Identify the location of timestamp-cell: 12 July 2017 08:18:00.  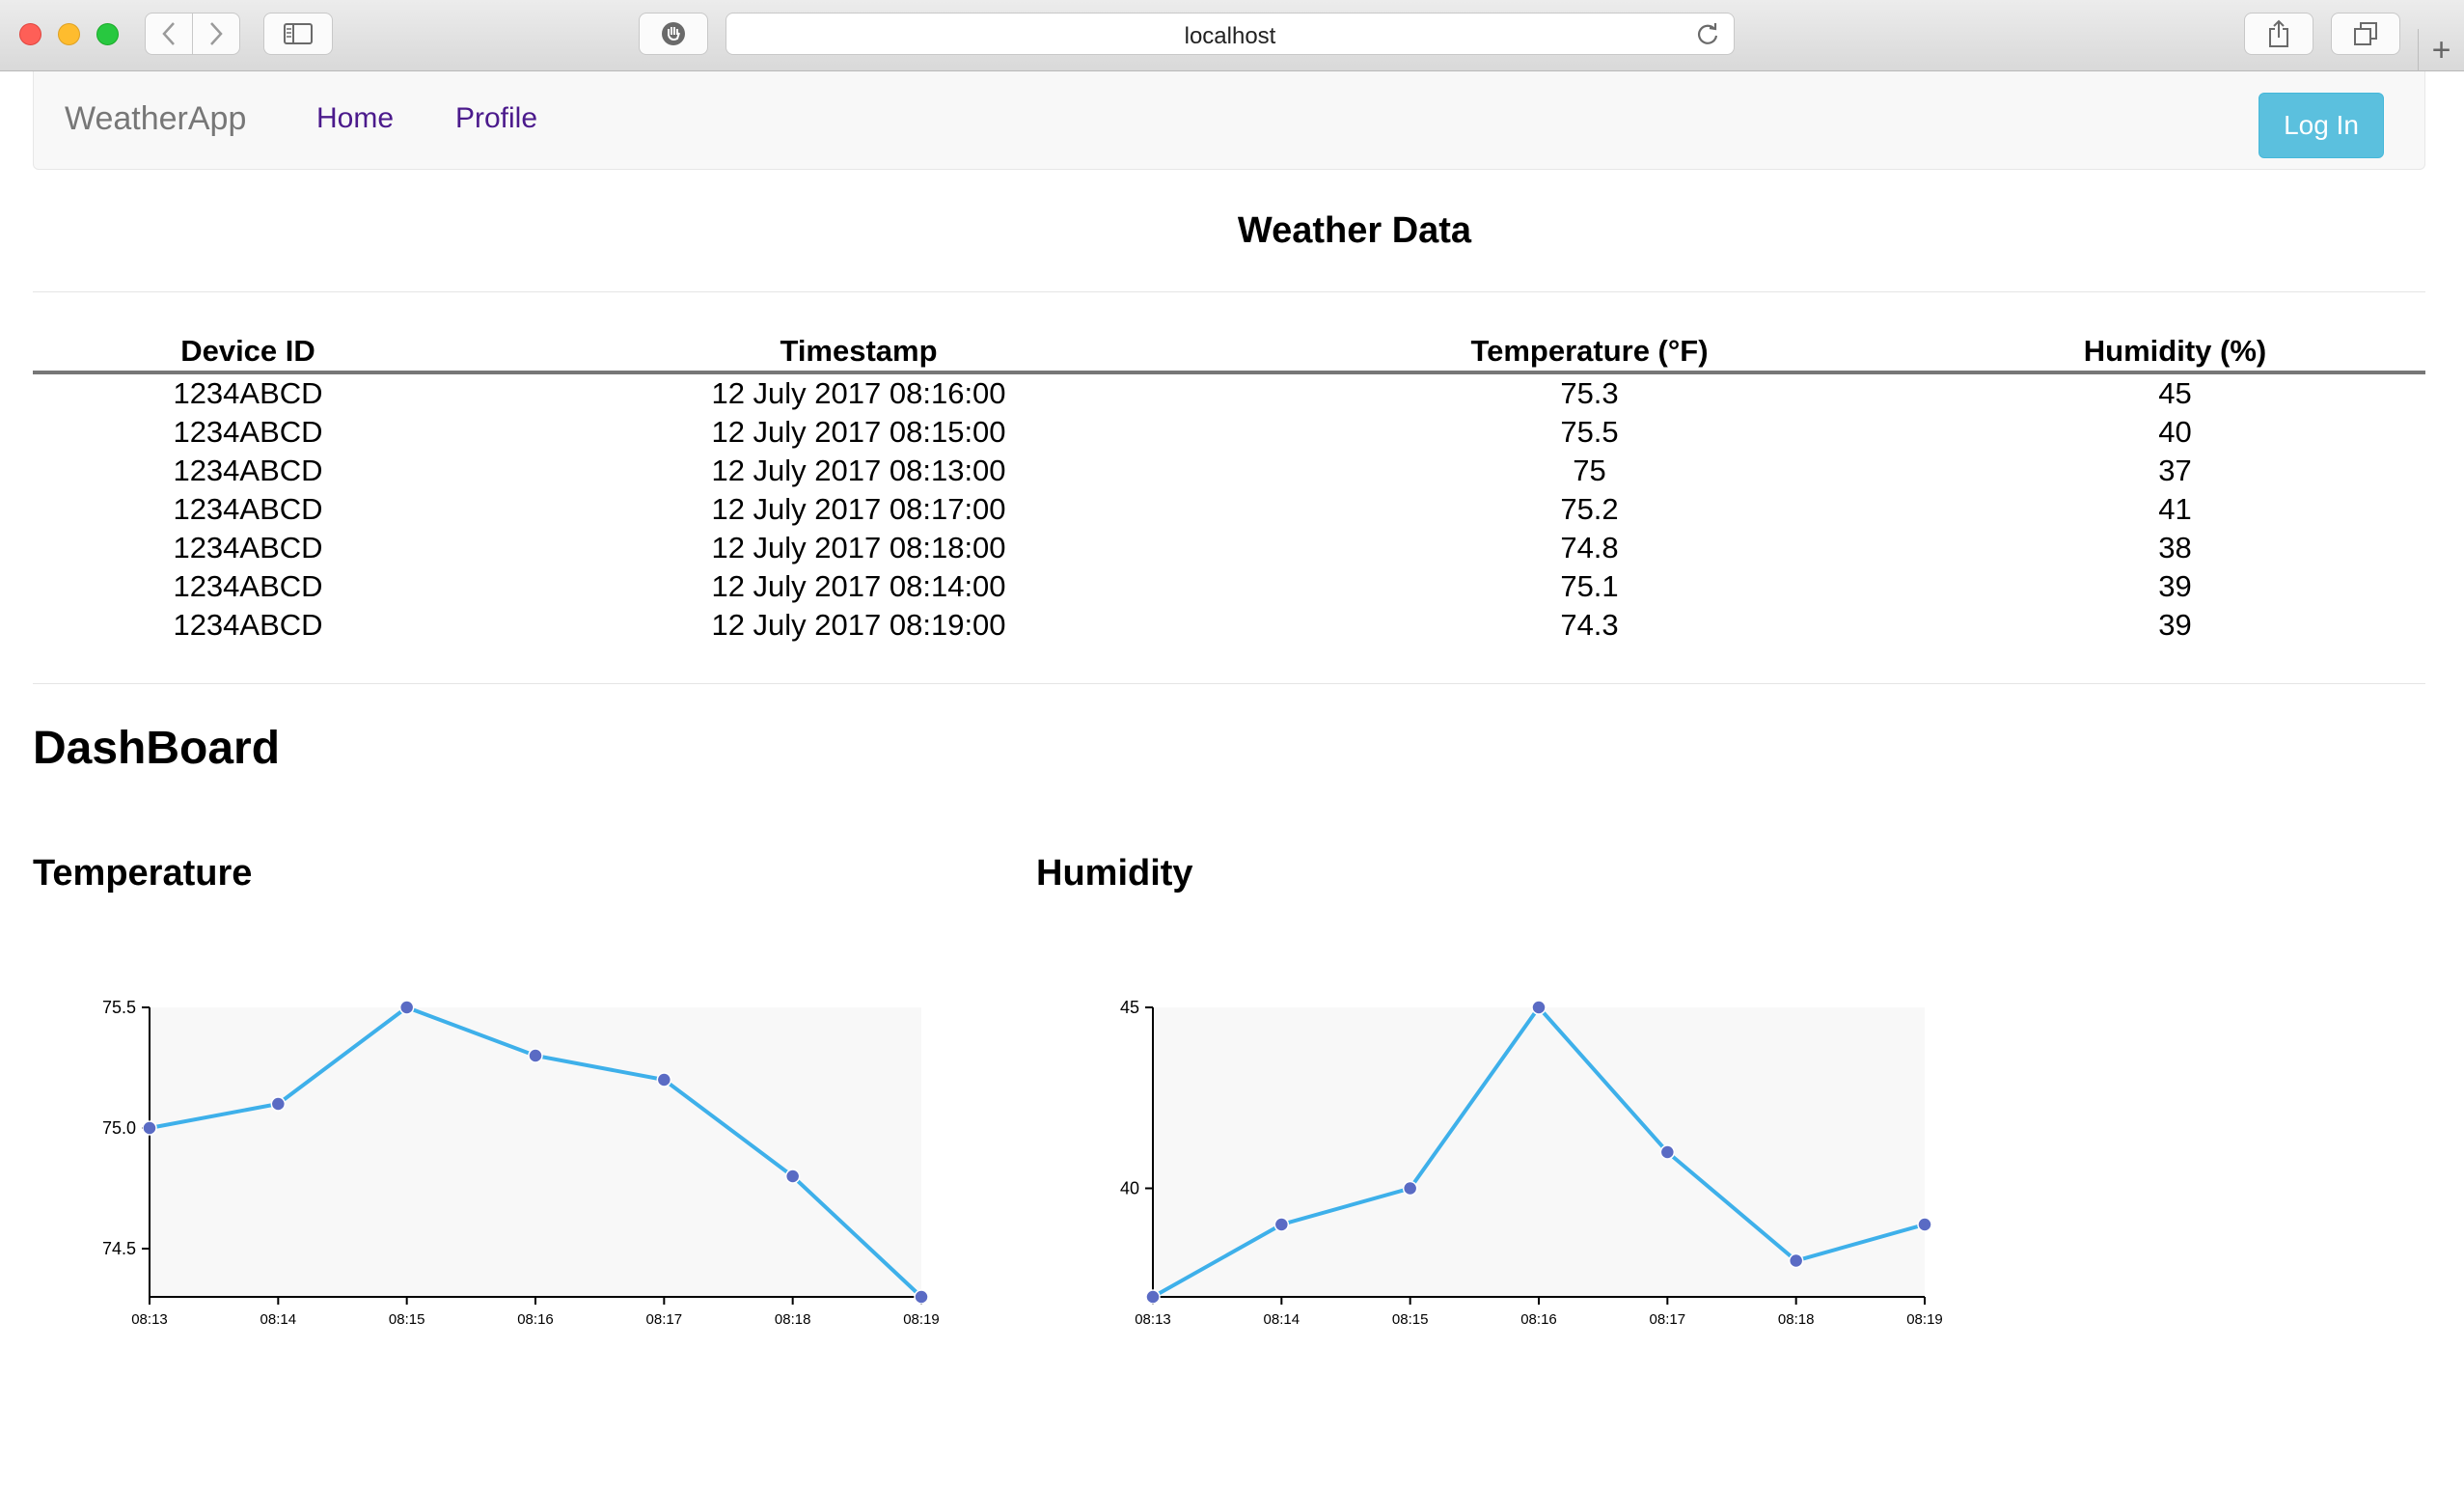
(858, 547).